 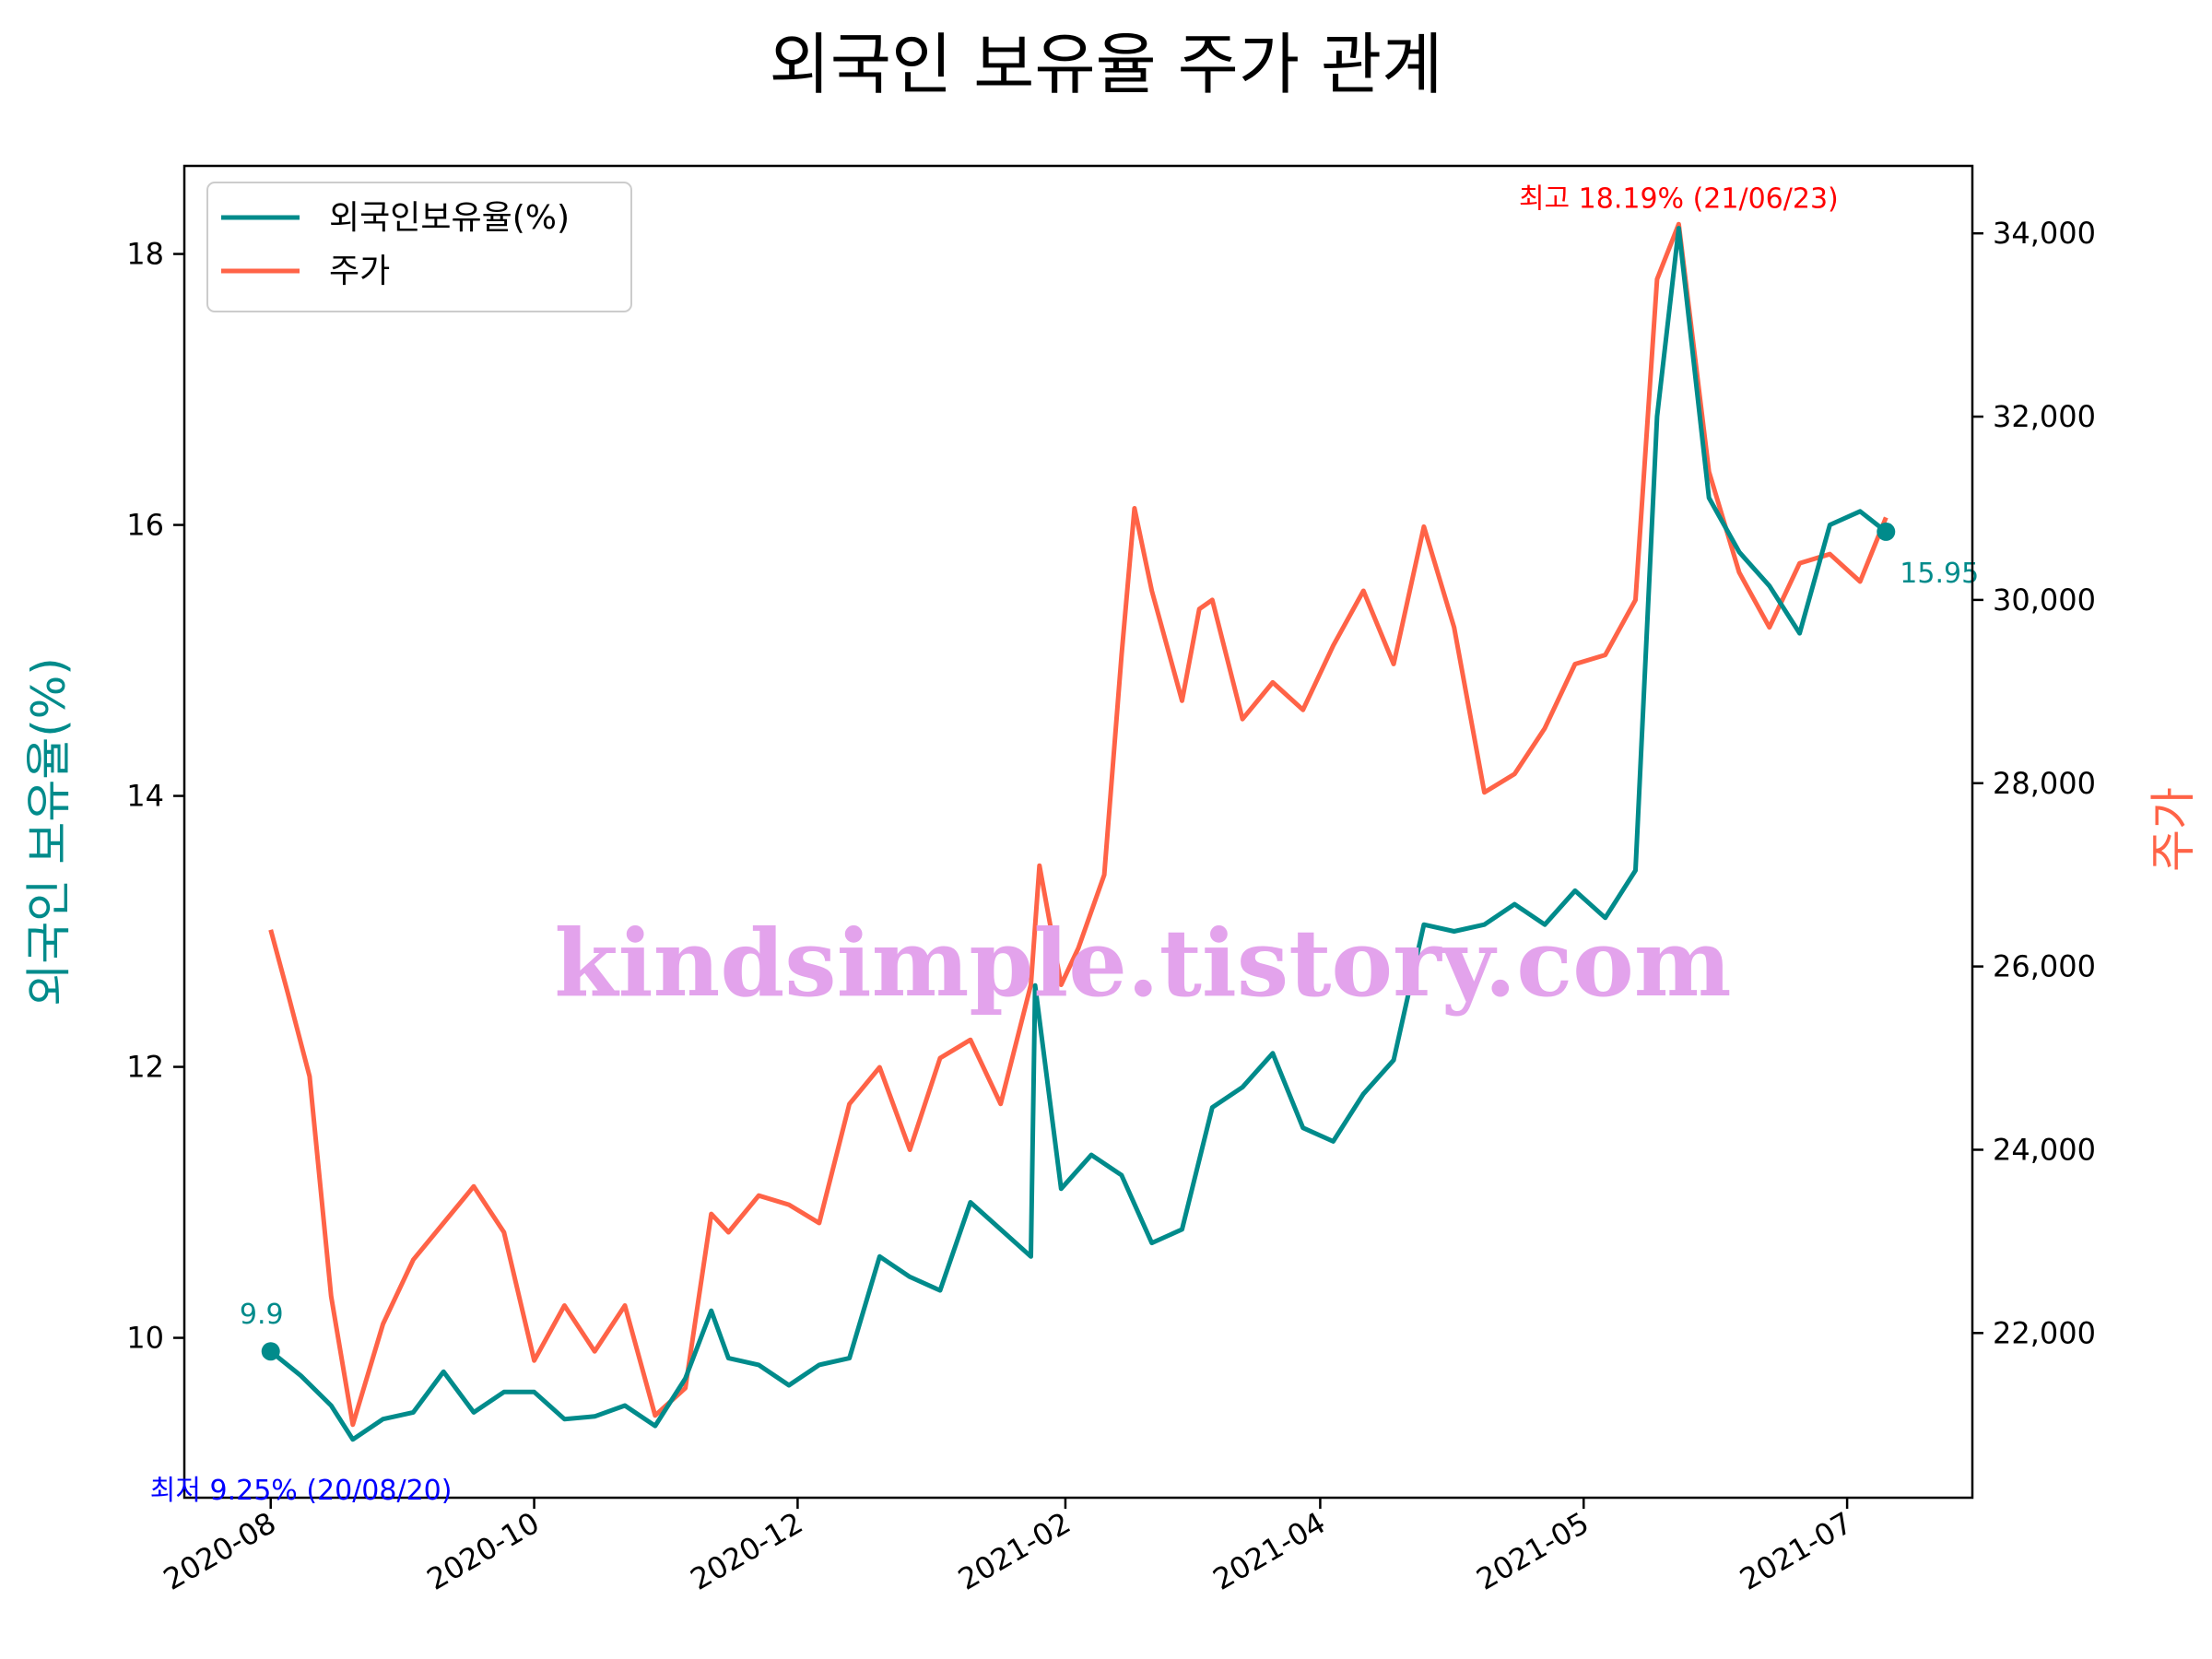 I want to click on annotation-min: 최저 9.25% (20/08/20), so click(x=301, y=1491).